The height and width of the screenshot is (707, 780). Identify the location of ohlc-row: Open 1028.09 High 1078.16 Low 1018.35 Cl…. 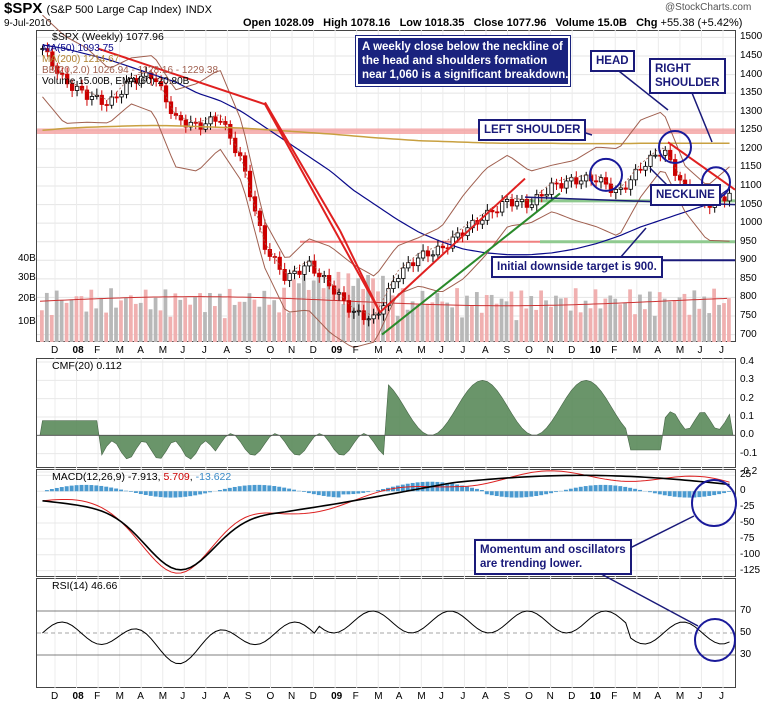
(493, 23).